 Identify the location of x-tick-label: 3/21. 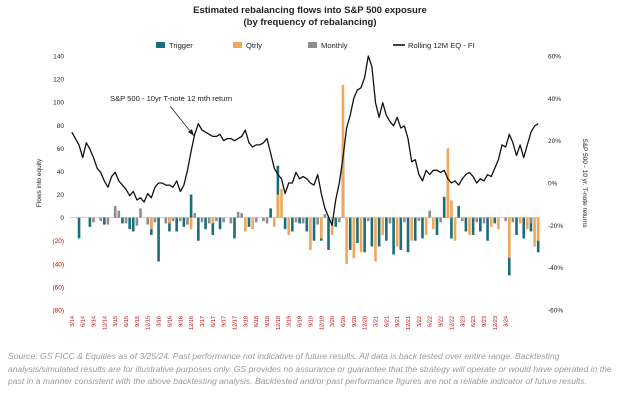
(377, 321).